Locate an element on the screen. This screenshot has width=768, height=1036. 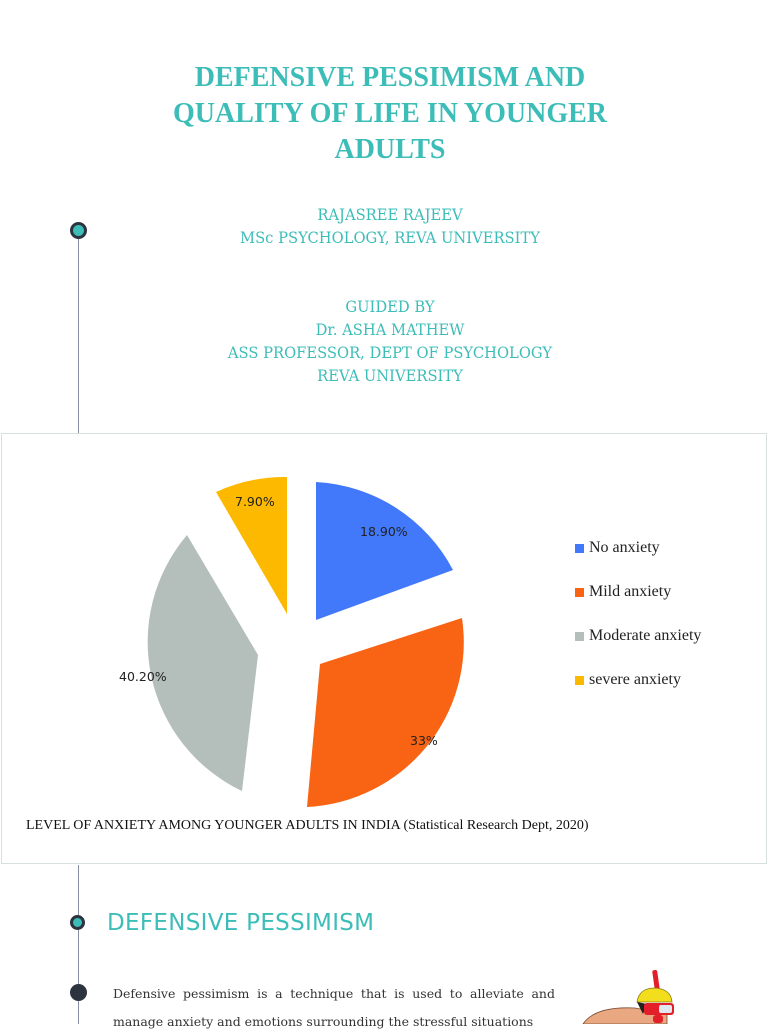
slice-label-no-anxiety: 18.90% is located at coordinates (384, 531).